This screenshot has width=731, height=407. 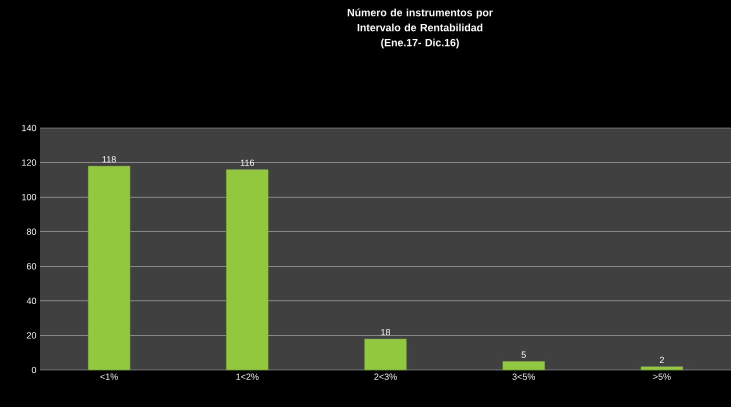 I want to click on x-tick-label: <1%, so click(x=109, y=377).